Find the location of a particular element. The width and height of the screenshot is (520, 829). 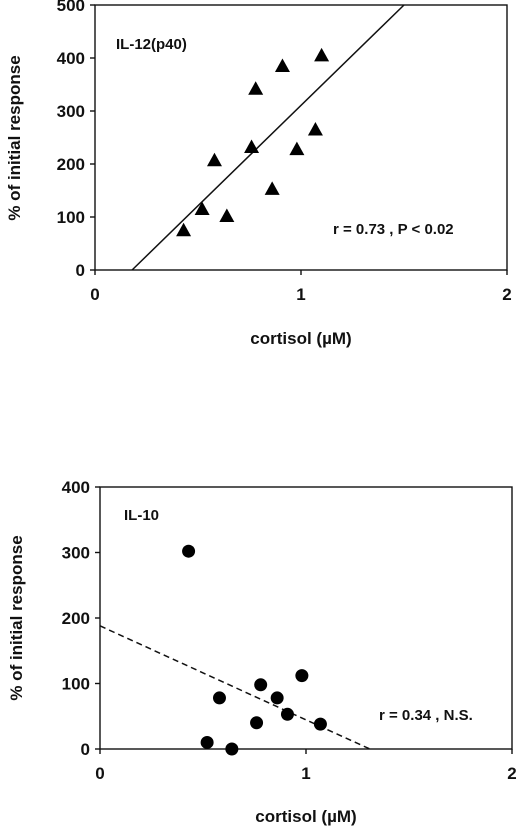

correlation-annotation: r = 0.34 , N.S. is located at coordinates (426, 715).